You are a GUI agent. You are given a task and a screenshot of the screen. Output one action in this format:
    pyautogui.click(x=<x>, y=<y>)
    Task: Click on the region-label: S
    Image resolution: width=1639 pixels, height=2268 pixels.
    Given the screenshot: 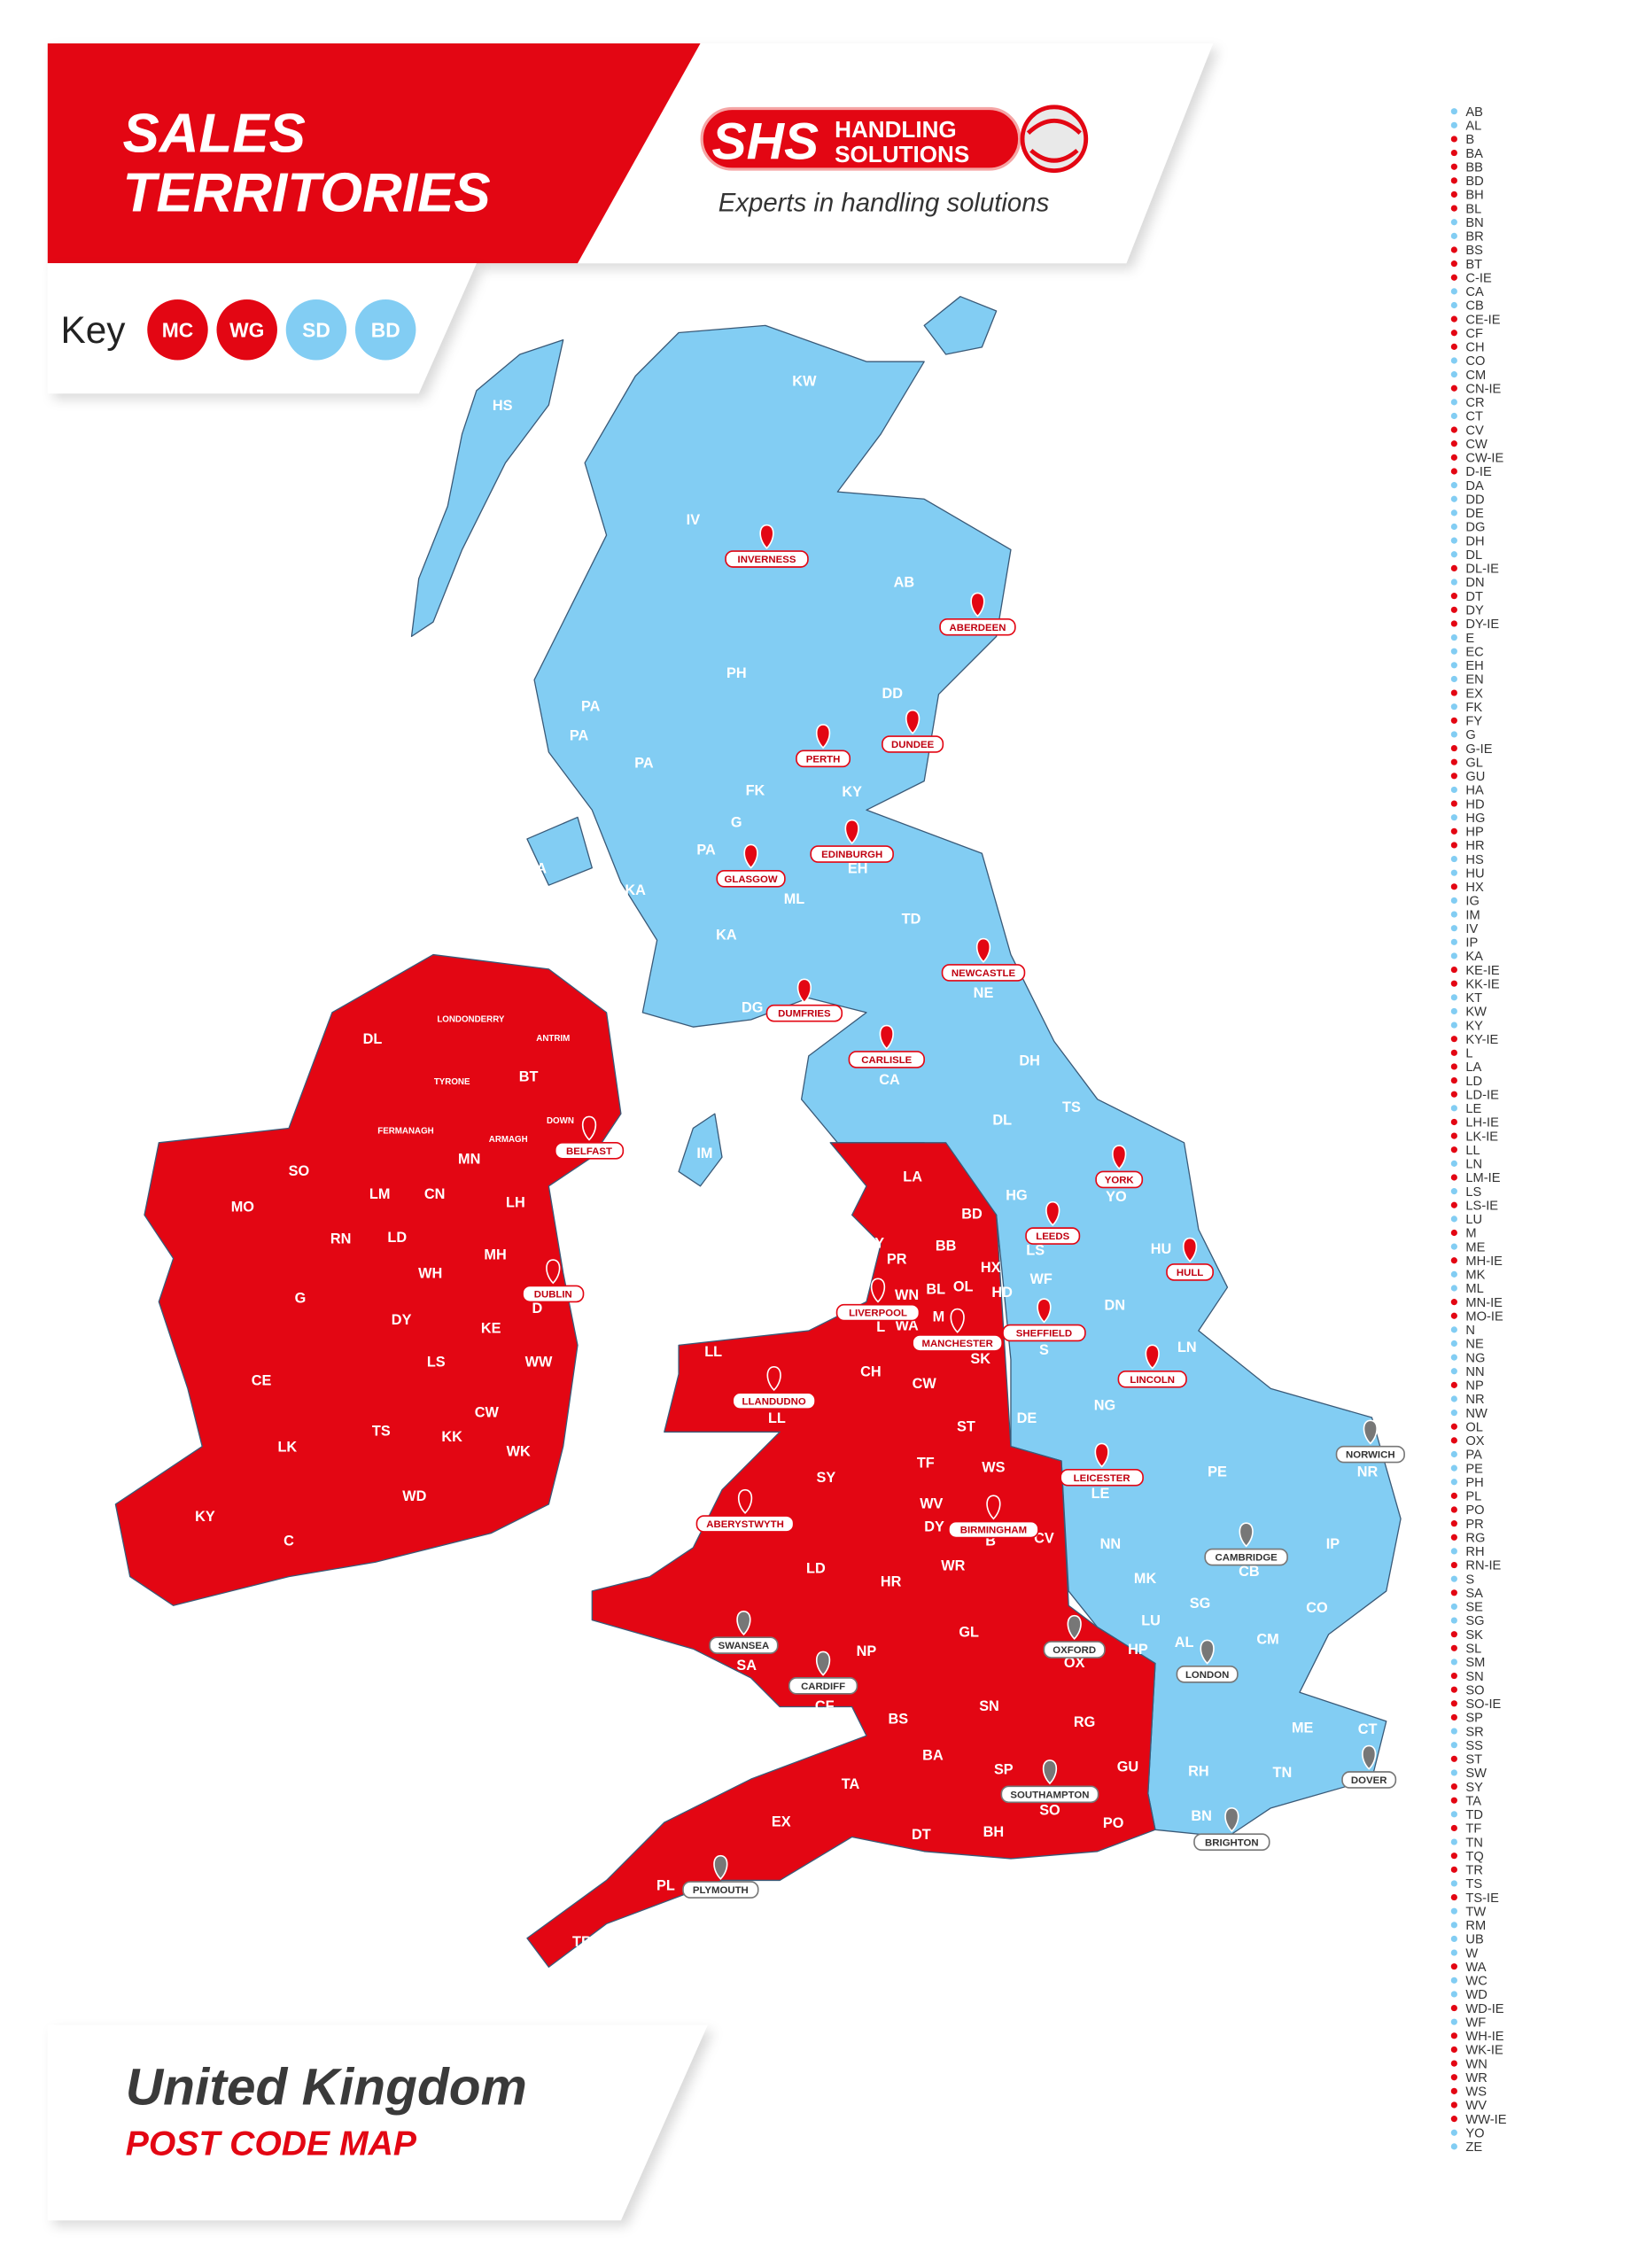 What is the action you would take?
    pyautogui.click(x=1044, y=1350)
    